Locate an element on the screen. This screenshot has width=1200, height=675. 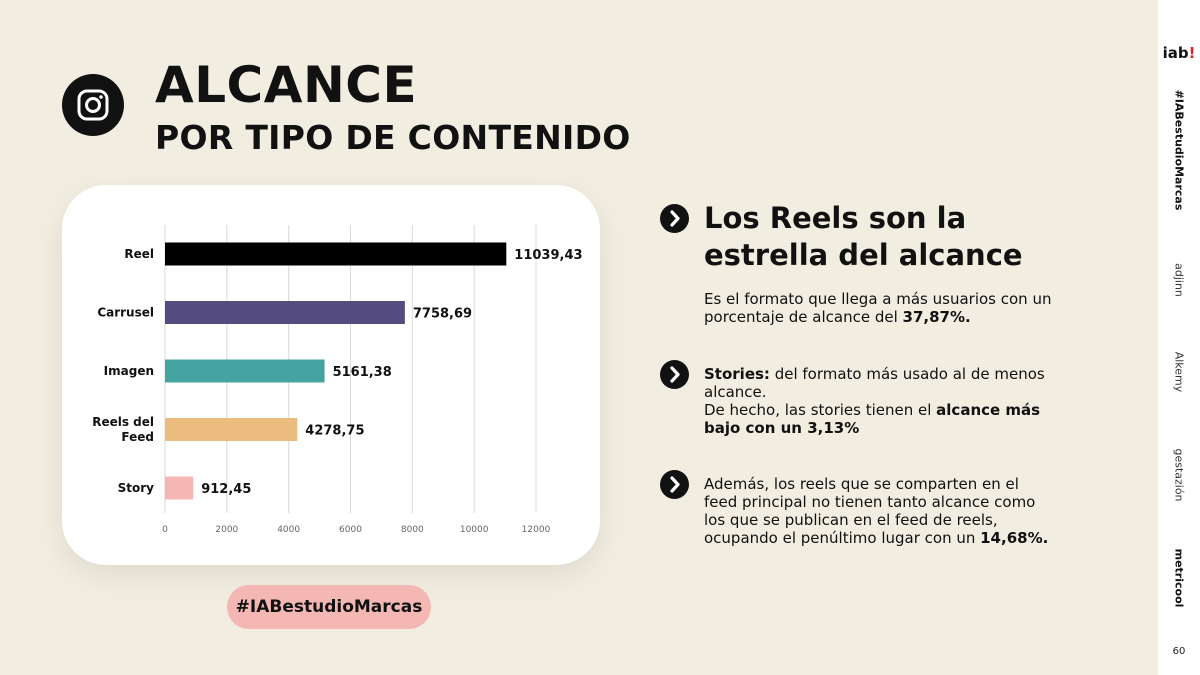
category-label: Carrusel is located at coordinates (125, 313).